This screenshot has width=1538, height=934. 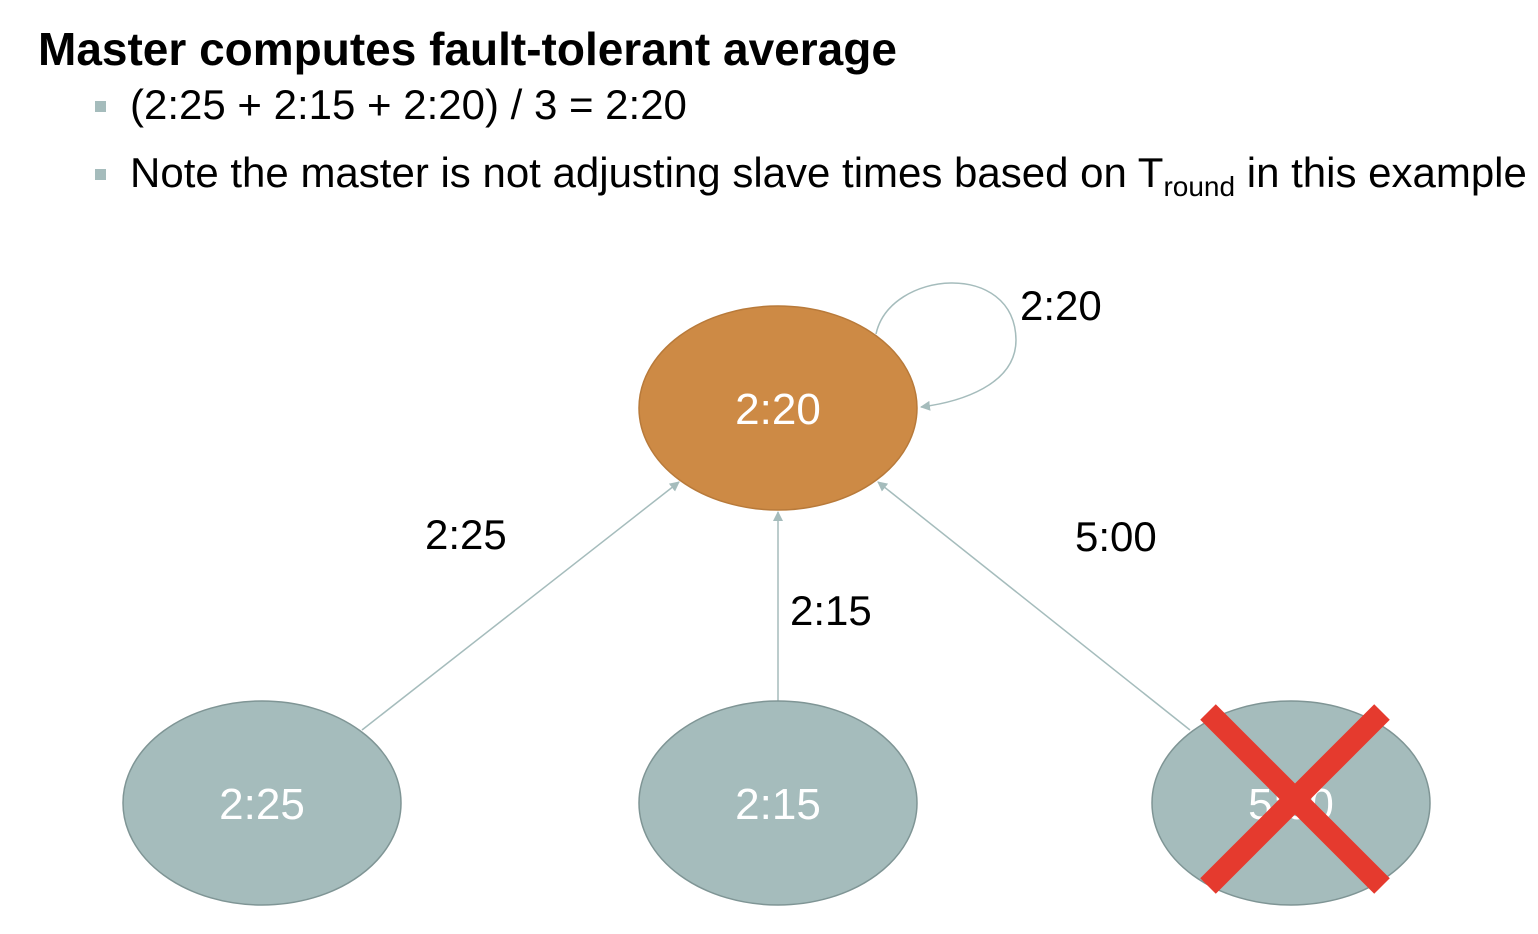 I want to click on slave-node-label-left: 2:25, so click(x=262, y=804).